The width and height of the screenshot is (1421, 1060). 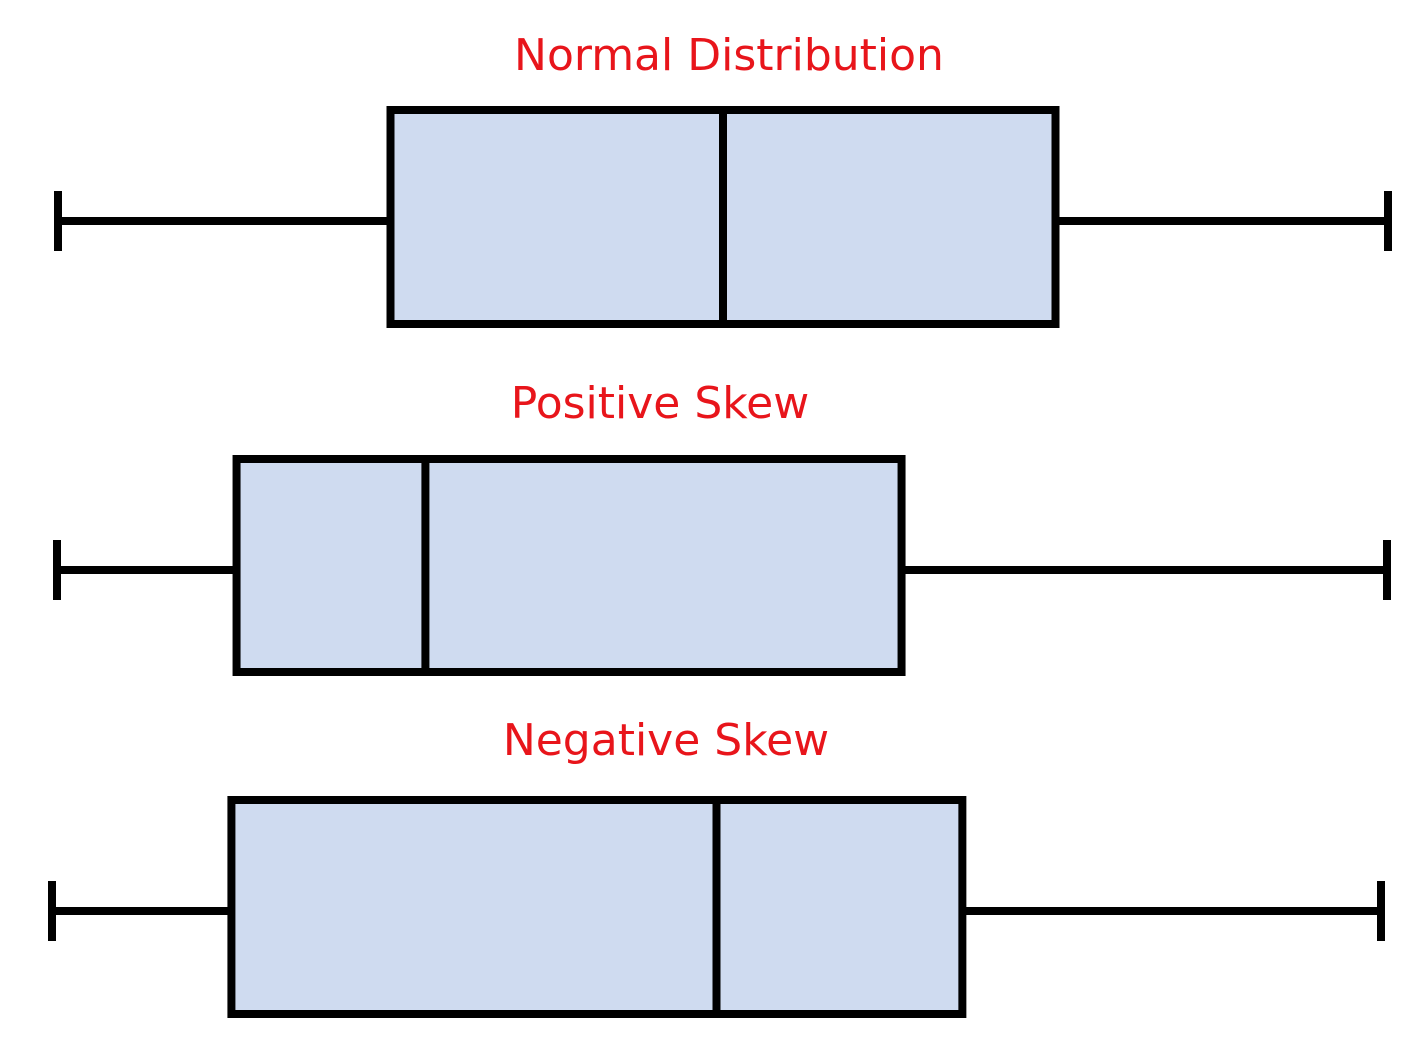 I want to click on plot-title-positive-skew: Positive Skew, so click(x=660, y=403).